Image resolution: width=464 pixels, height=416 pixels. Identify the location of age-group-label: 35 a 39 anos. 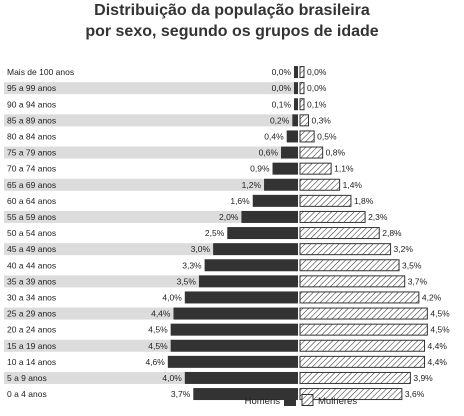
(31, 281).